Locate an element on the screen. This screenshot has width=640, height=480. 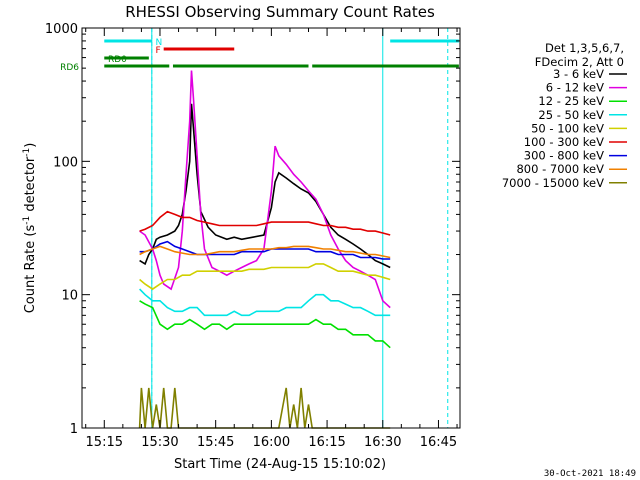
legend-label: 12 - 25 keV is located at coordinates (571, 101).